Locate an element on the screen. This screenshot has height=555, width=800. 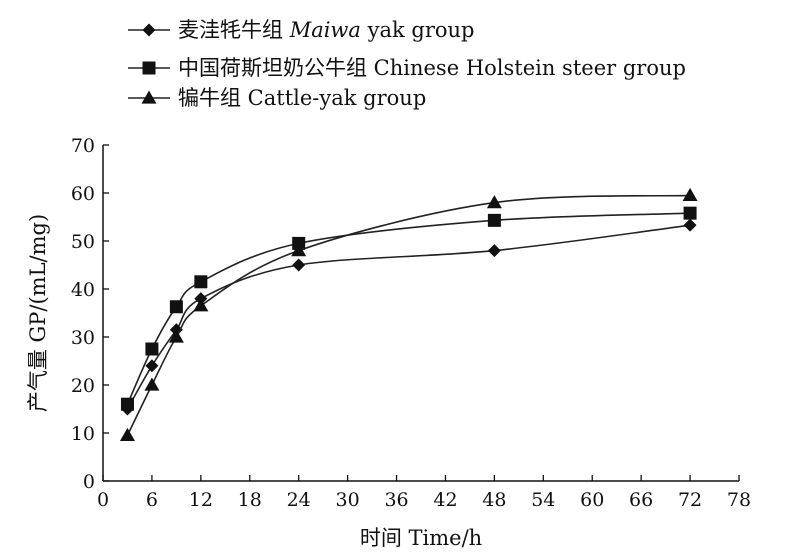
x-tick-label: 48 is located at coordinates (494, 500).